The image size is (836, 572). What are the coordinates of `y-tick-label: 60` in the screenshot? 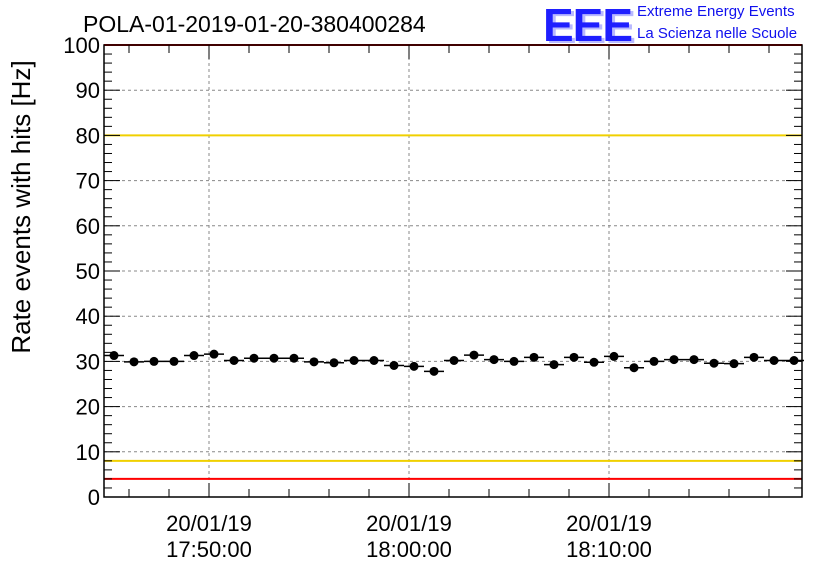 It's located at (88, 226).